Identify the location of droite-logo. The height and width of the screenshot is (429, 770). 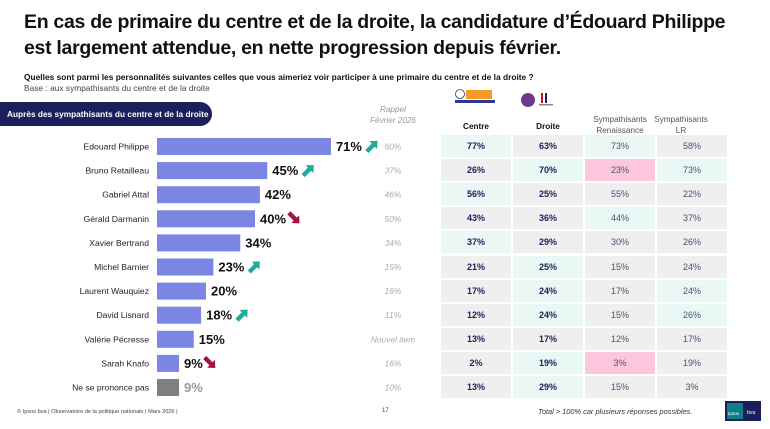
(543, 100).